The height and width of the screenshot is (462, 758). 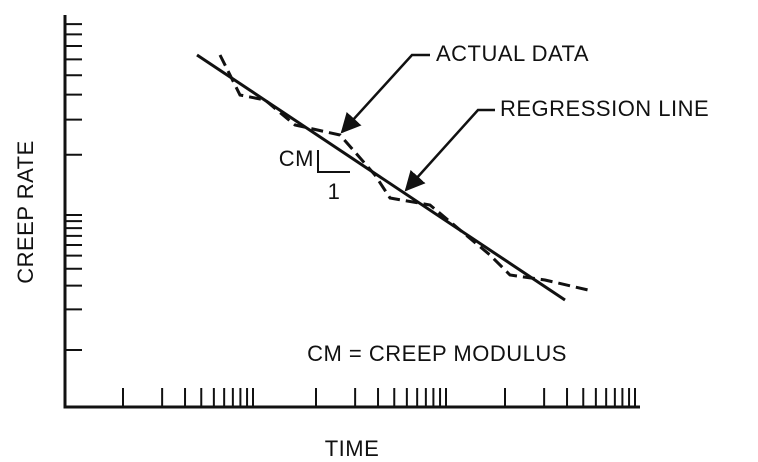 I want to click on label: ACTUAL DATA, so click(x=512, y=53).